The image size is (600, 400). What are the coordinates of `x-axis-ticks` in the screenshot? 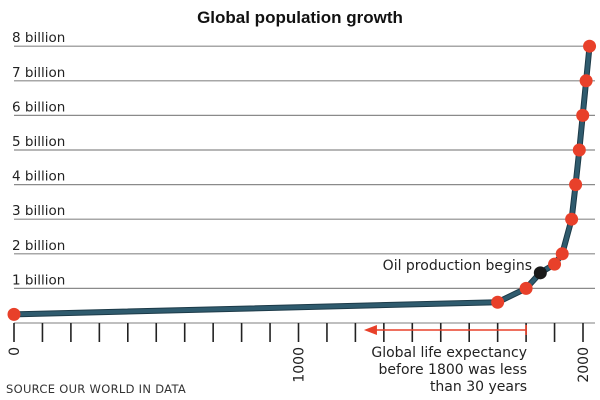 It's located at (298, 332).